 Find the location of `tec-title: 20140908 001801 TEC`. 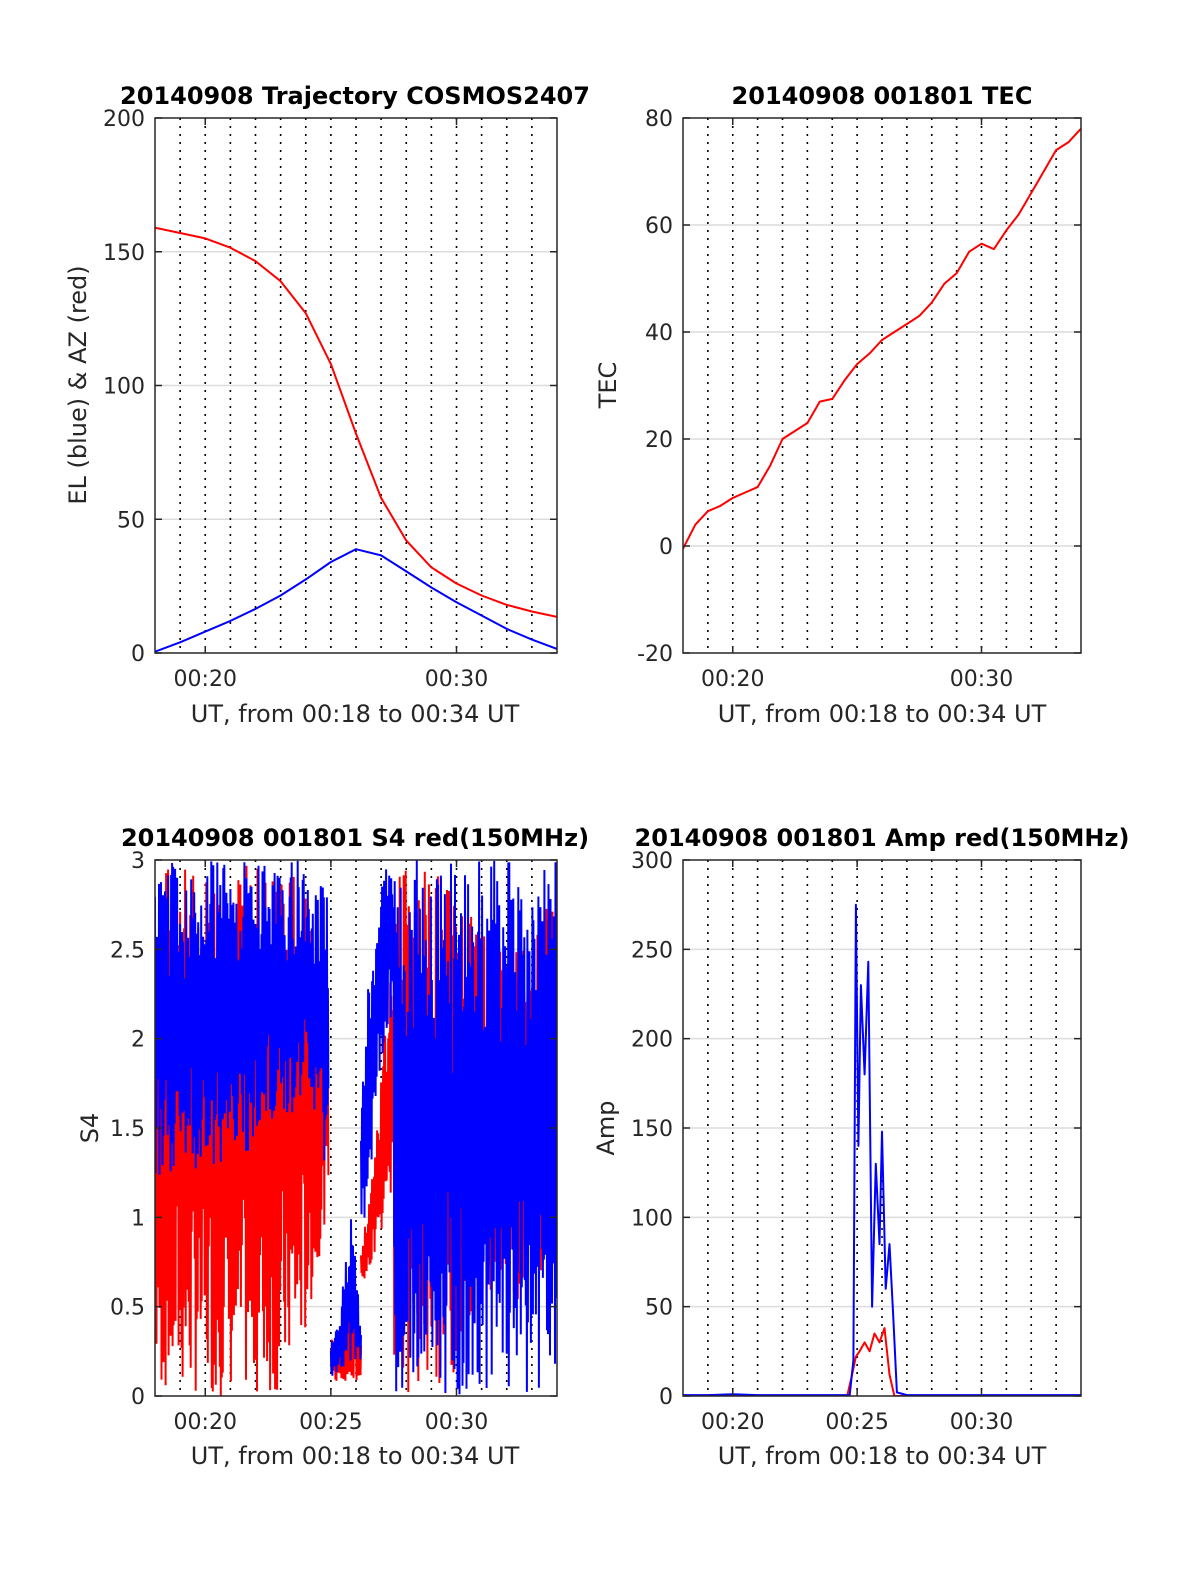

tec-title: 20140908 001801 TEC is located at coordinates (882, 96).